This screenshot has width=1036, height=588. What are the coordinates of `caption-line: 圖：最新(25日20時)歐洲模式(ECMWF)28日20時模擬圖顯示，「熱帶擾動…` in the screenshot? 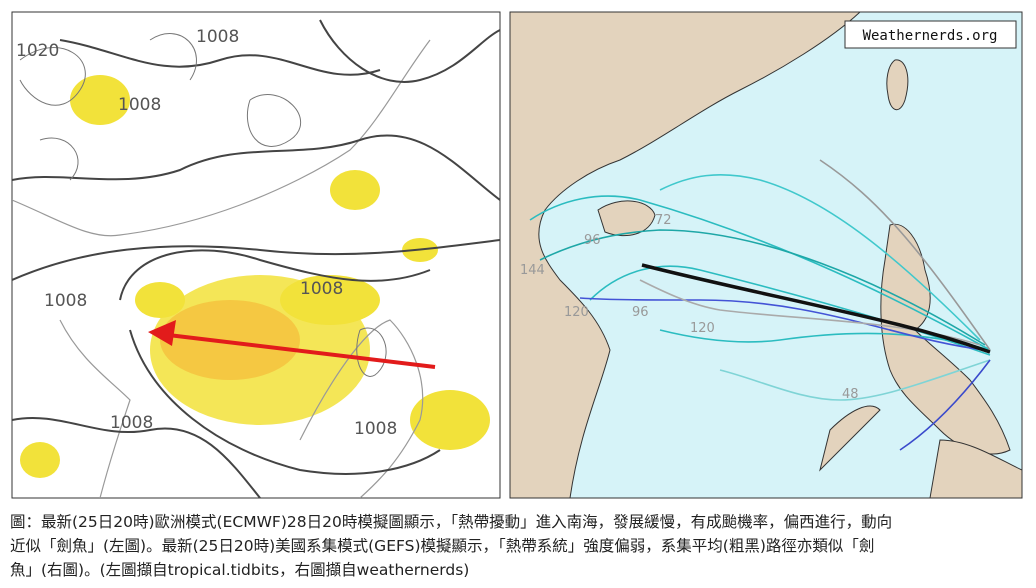 It's located at (451, 522).